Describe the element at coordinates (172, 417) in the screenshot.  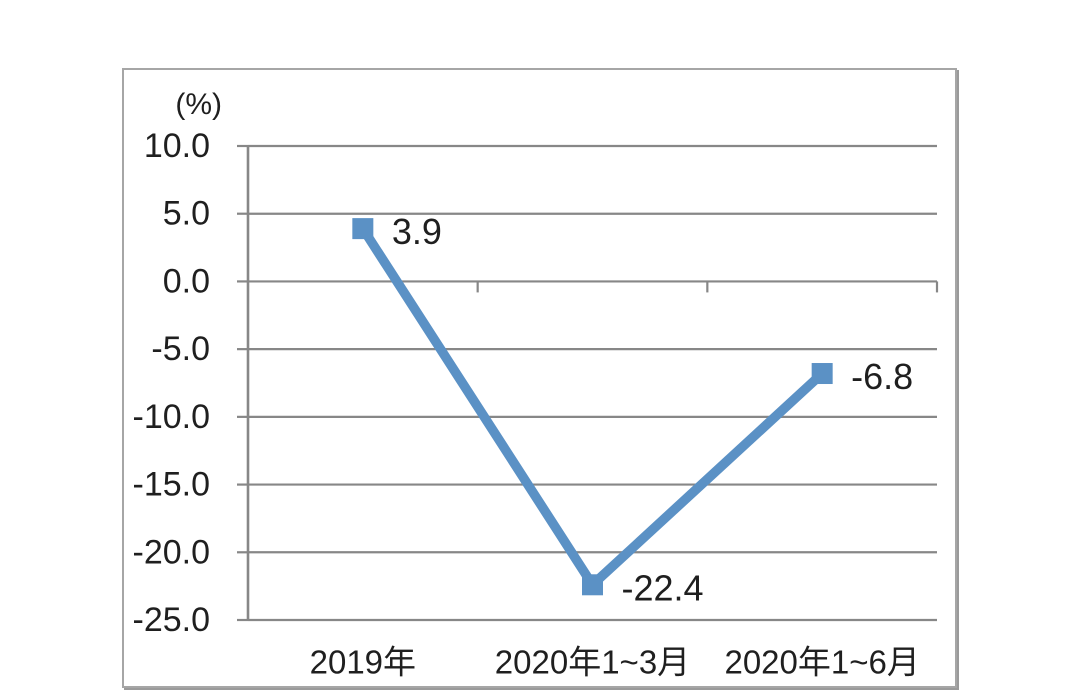
I see `y-tick-label: -10.0` at that location.